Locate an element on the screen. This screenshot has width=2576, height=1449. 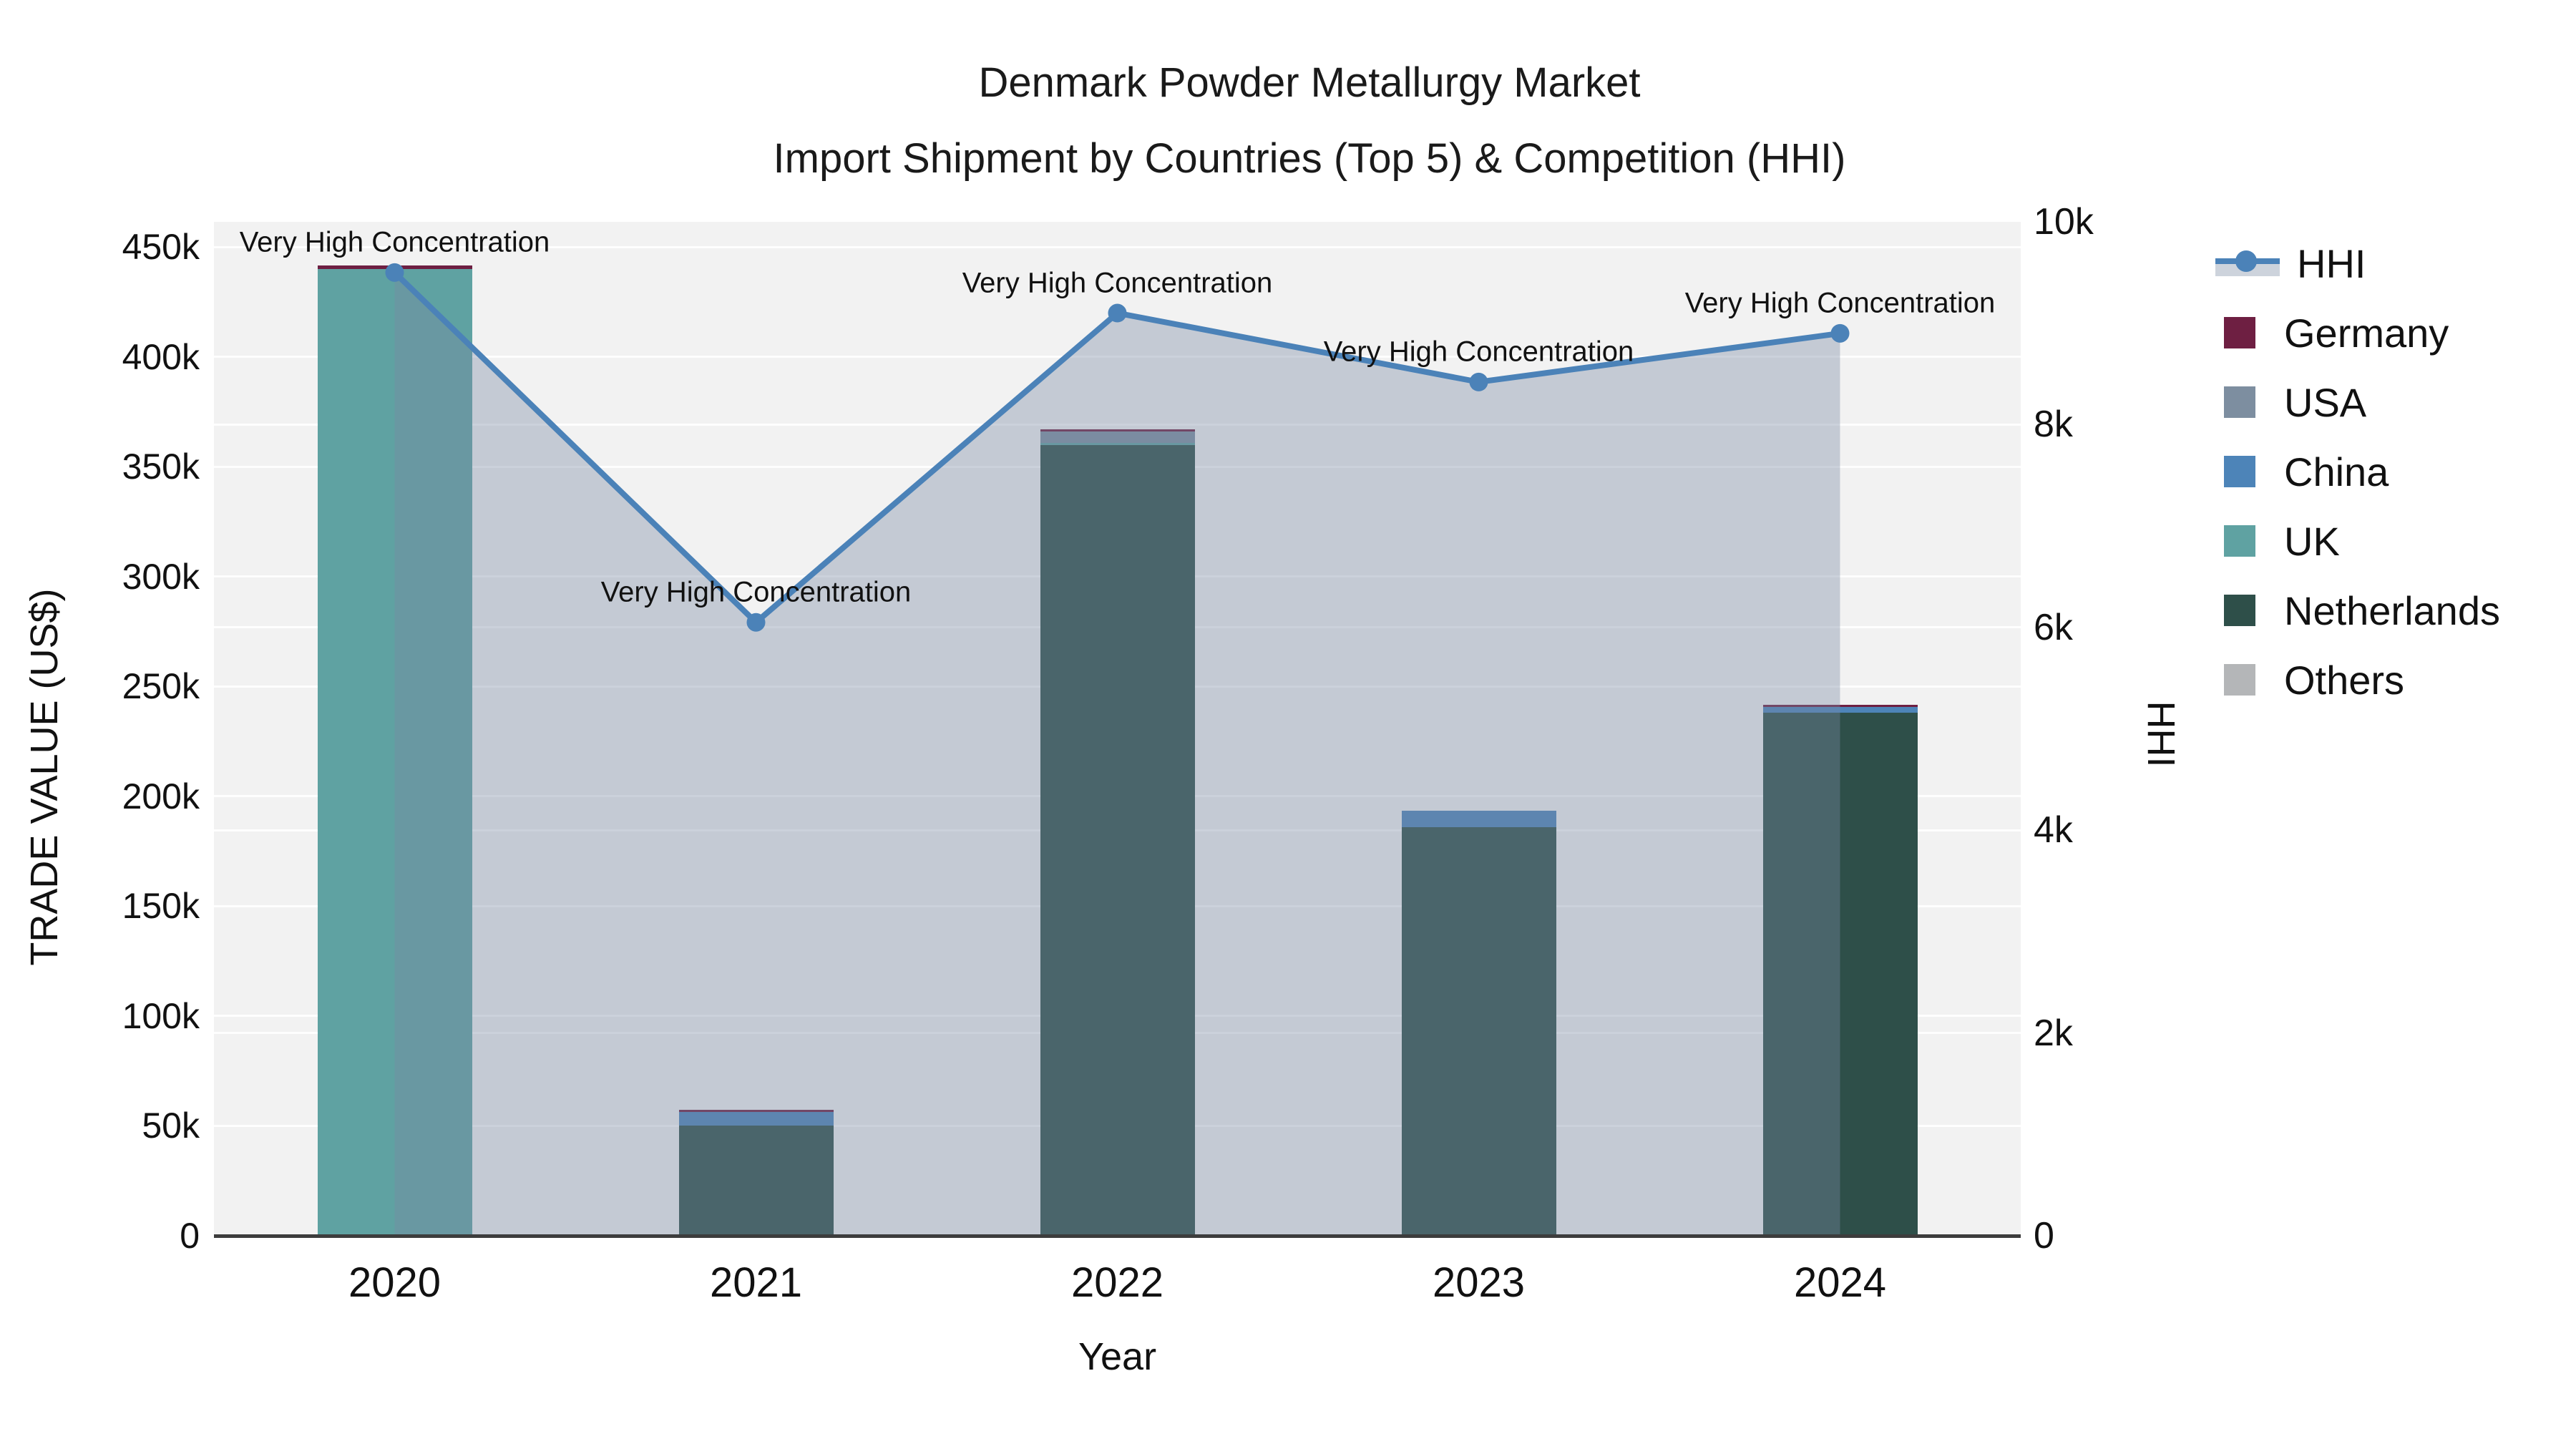
legend-swatch-netherlands is located at coordinates (2239, 610).